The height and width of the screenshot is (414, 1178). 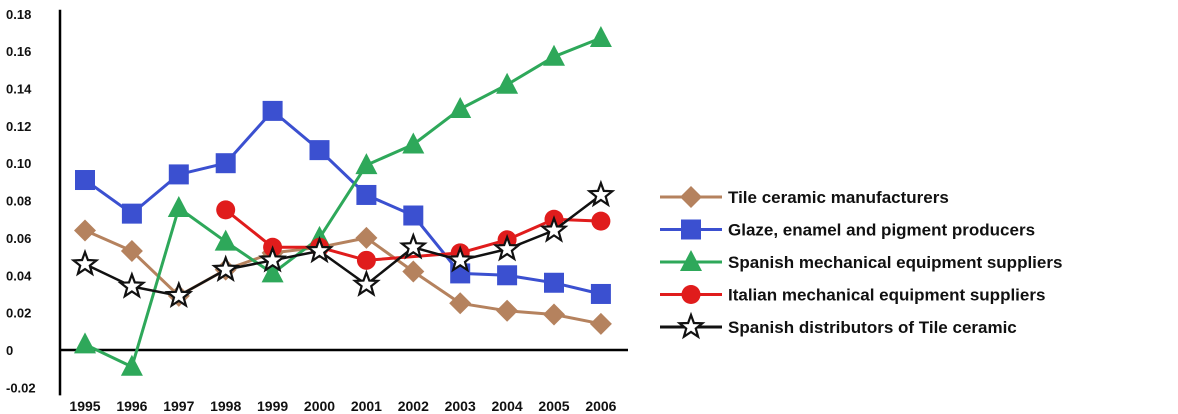 I want to click on legend-item: Spanish mechanical equipment suppliers, so click(x=861, y=261).